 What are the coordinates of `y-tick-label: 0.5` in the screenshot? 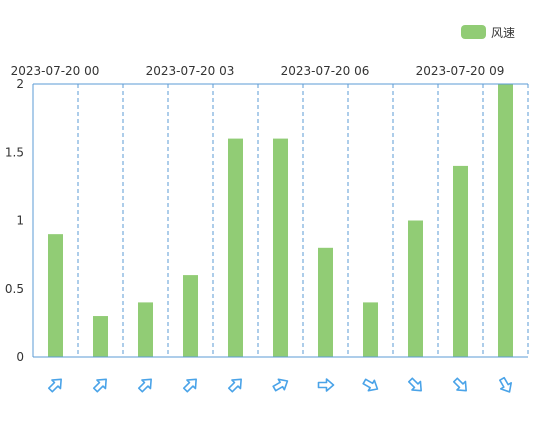 It's located at (14, 289).